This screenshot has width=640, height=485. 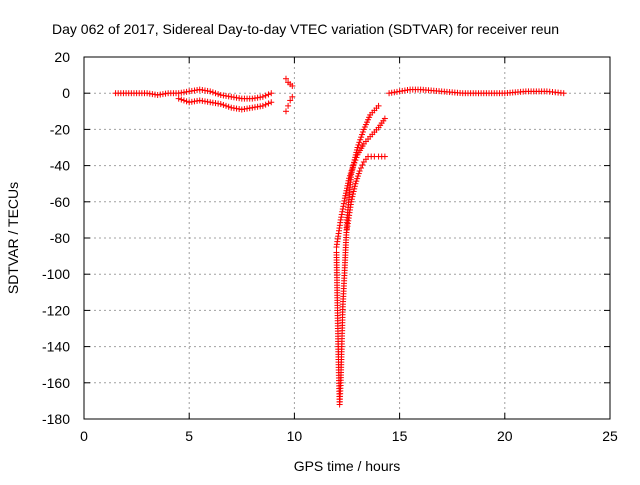 What do you see at coordinates (62, 57) in the screenshot?
I see `y-tick-label: 20` at bounding box center [62, 57].